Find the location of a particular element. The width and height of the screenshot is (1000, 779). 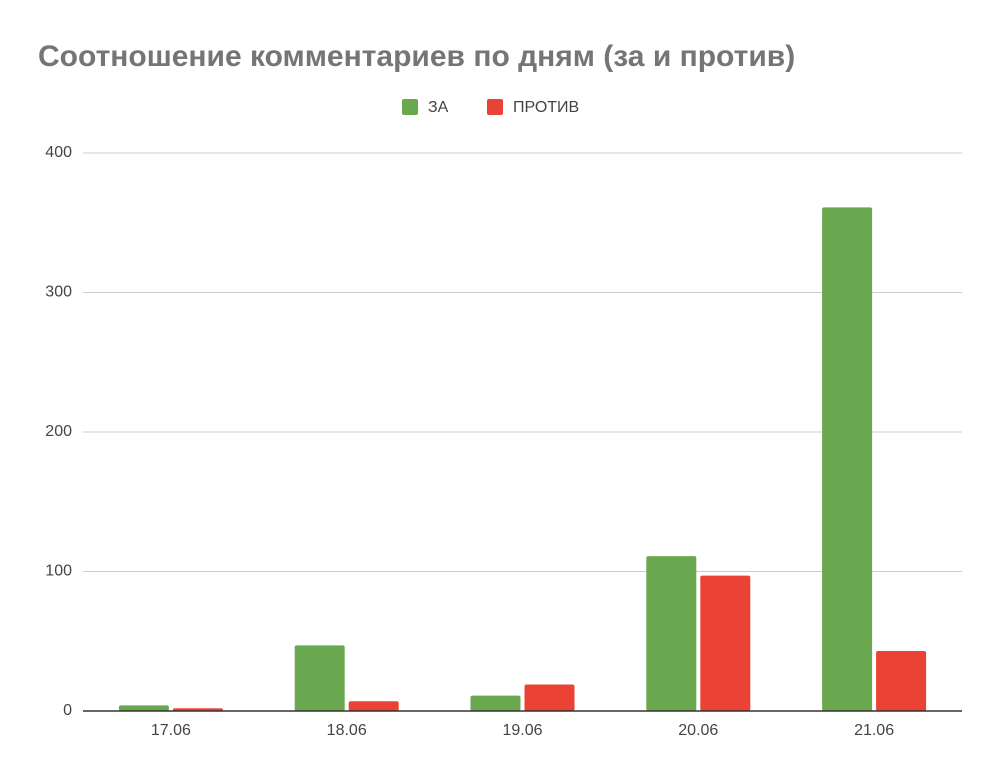

legend-label: ЗА is located at coordinates (438, 107).